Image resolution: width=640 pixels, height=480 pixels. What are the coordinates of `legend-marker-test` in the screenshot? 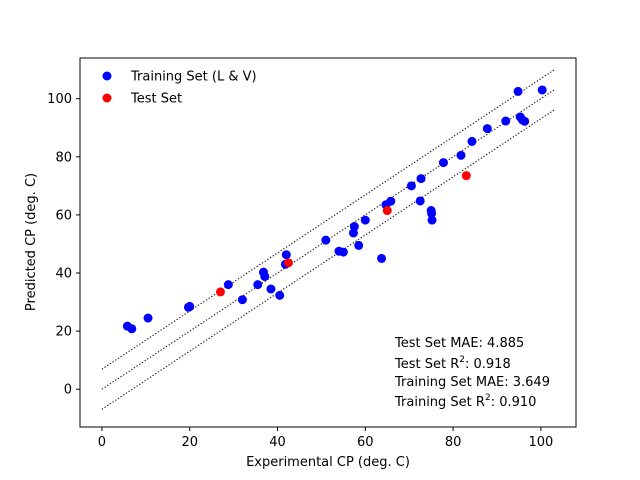 It's located at (107, 98).